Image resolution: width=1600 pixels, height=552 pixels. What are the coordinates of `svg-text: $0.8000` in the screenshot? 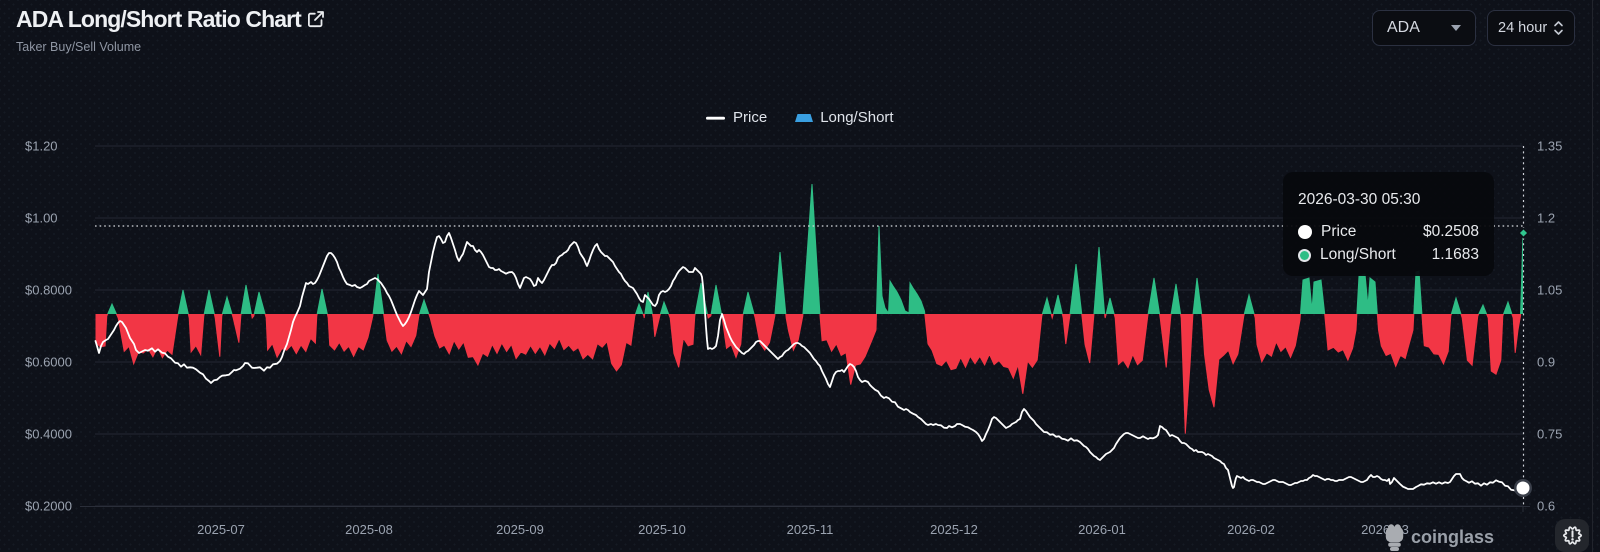 It's located at (48, 290).